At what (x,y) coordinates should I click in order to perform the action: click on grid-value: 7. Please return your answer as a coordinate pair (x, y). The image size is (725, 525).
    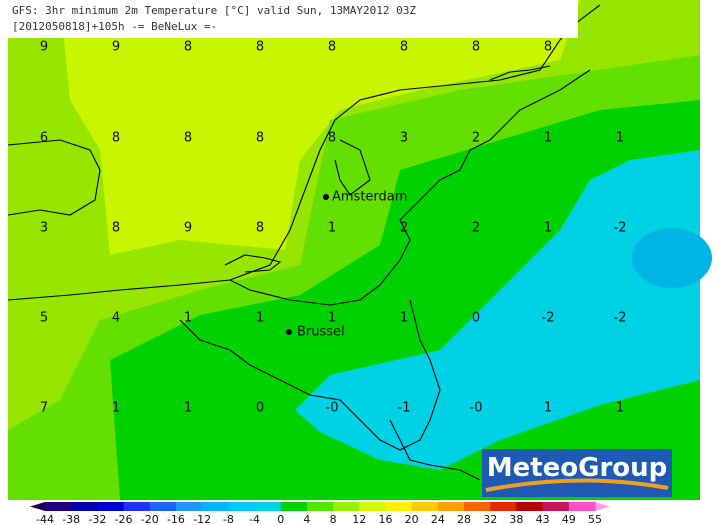
    Looking at the image, I should click on (44, 408).